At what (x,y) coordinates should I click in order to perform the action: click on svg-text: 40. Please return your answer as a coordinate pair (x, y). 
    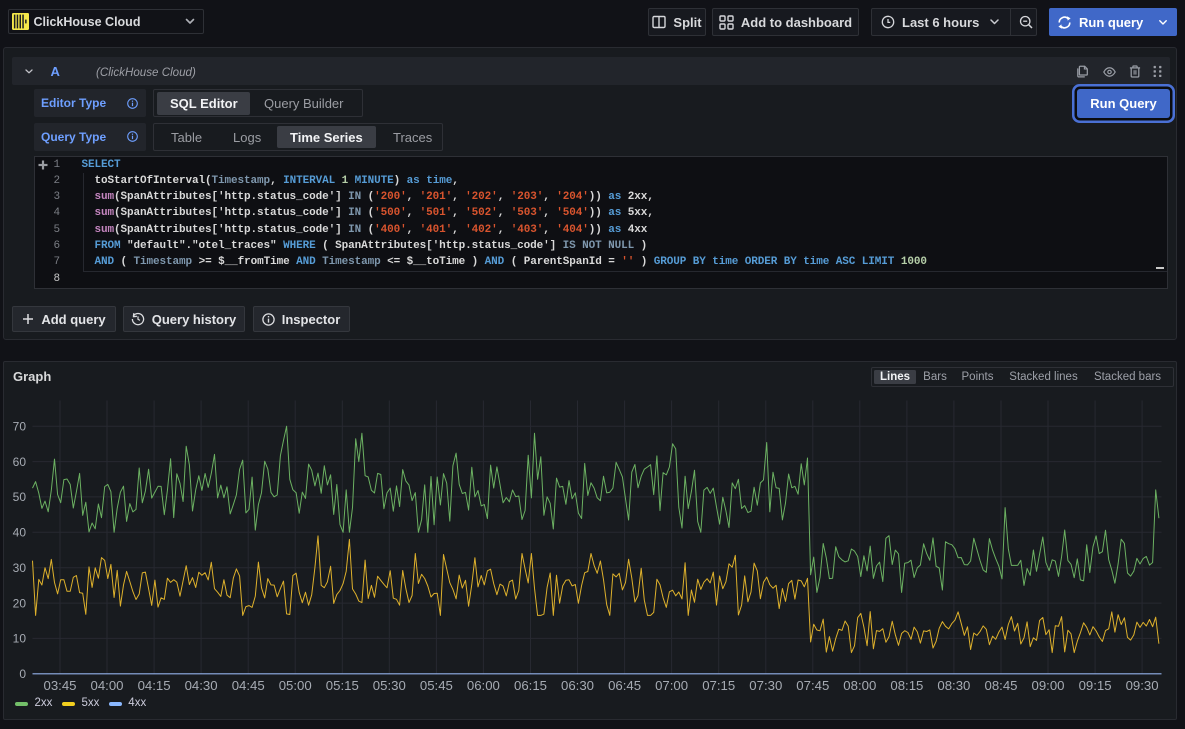
    Looking at the image, I should click on (20, 533).